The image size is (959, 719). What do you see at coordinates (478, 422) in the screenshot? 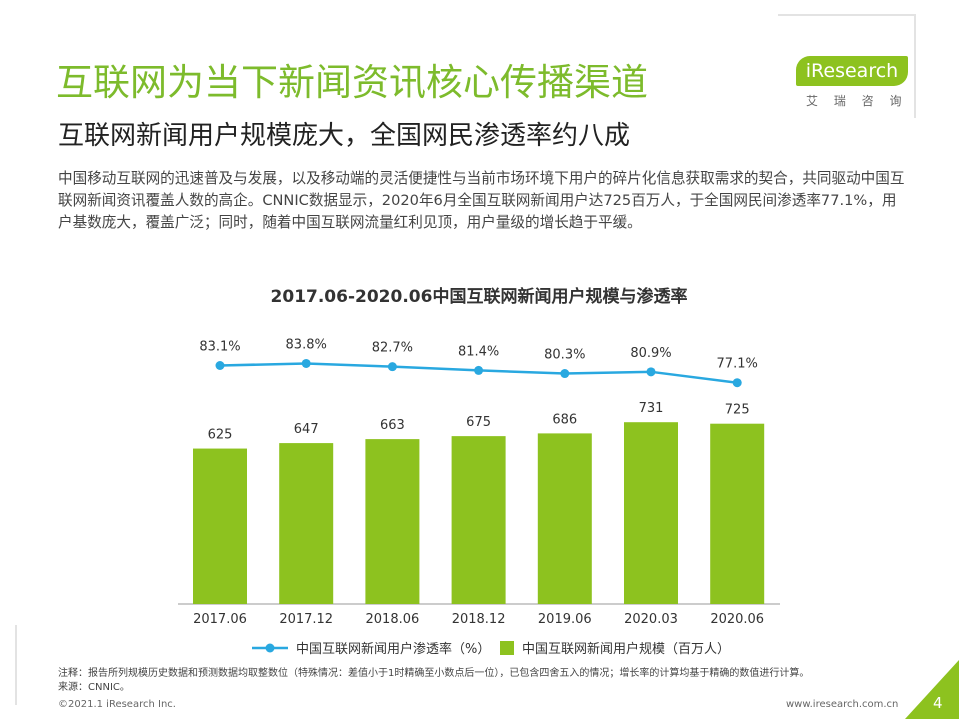
I see `bar-label: 675` at bounding box center [478, 422].